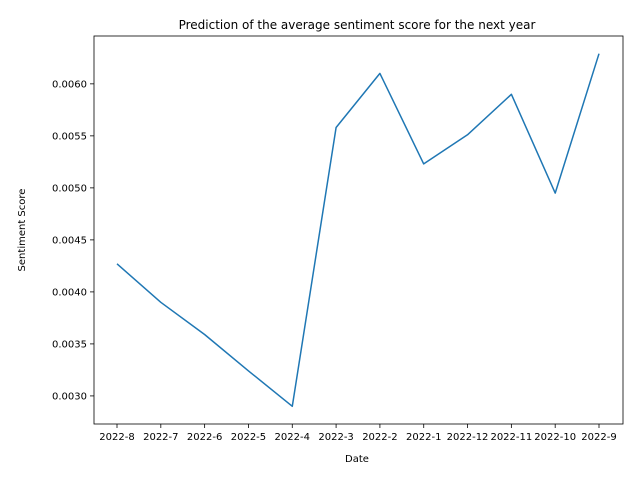 Image resolution: width=640 pixels, height=480 pixels. What do you see at coordinates (357, 459) in the screenshot?
I see `x-axis-label: Date` at bounding box center [357, 459].